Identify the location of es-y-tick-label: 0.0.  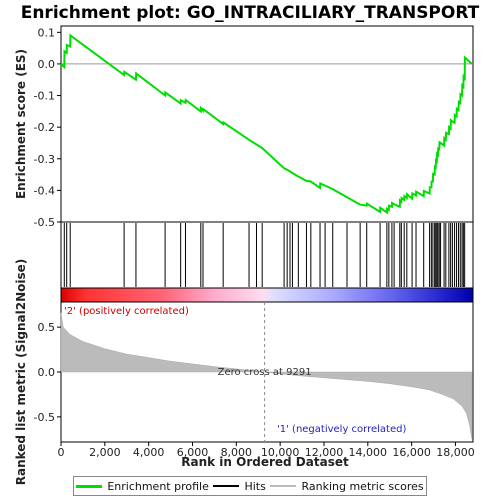
(47, 64).